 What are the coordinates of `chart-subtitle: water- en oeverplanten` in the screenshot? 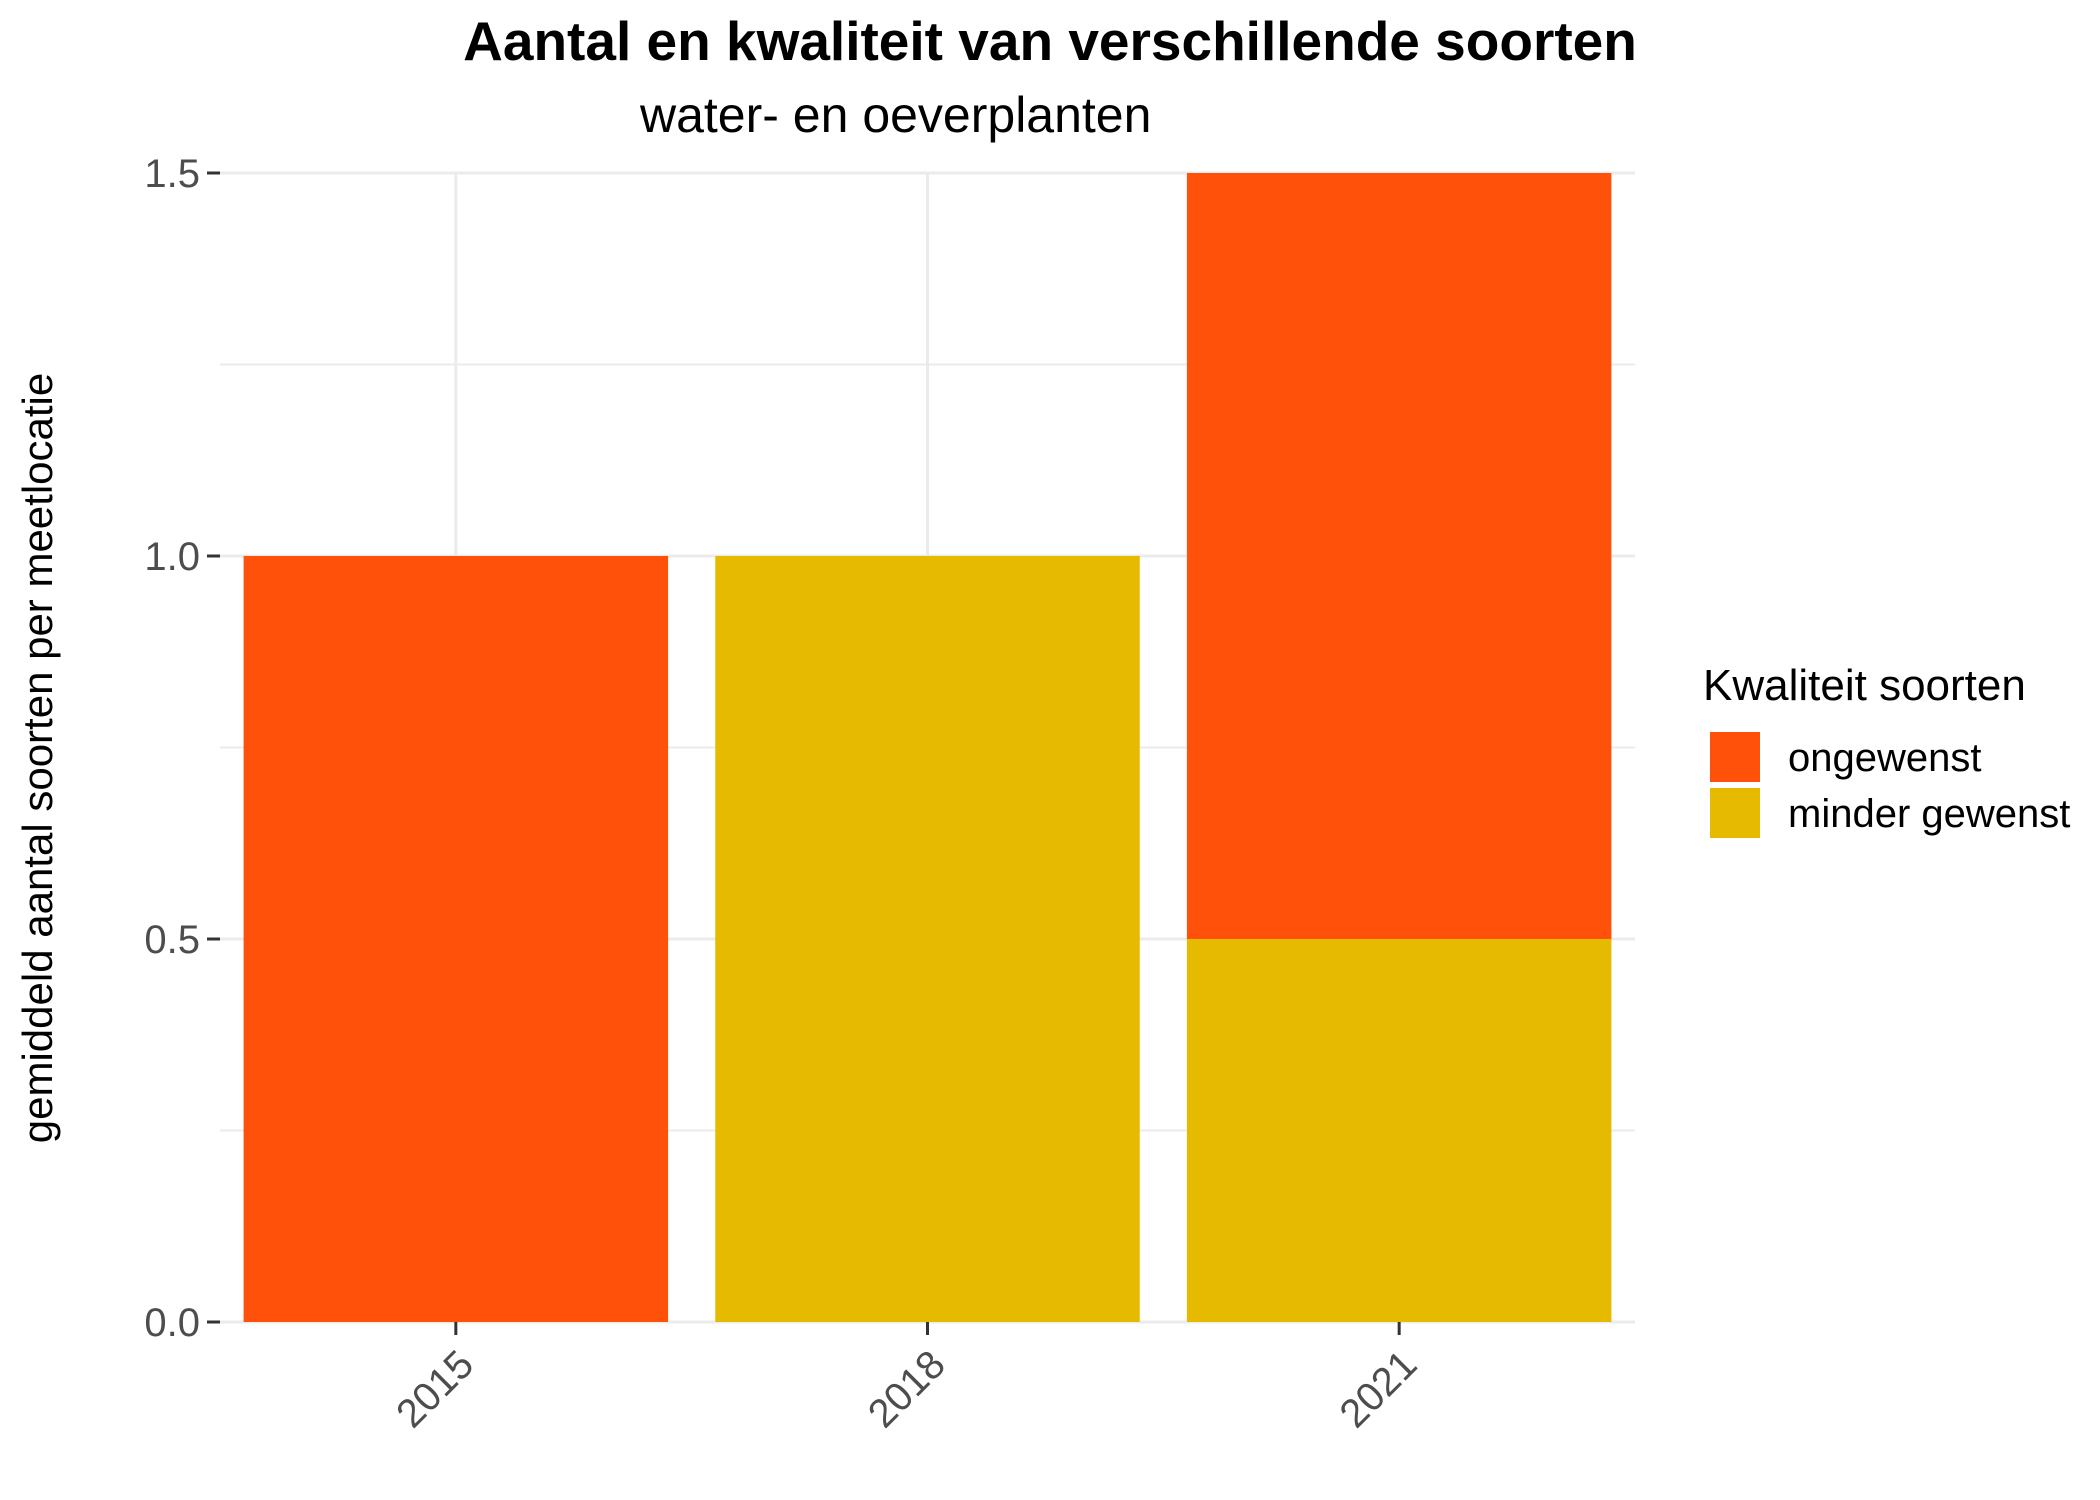 It's located at (896, 115).